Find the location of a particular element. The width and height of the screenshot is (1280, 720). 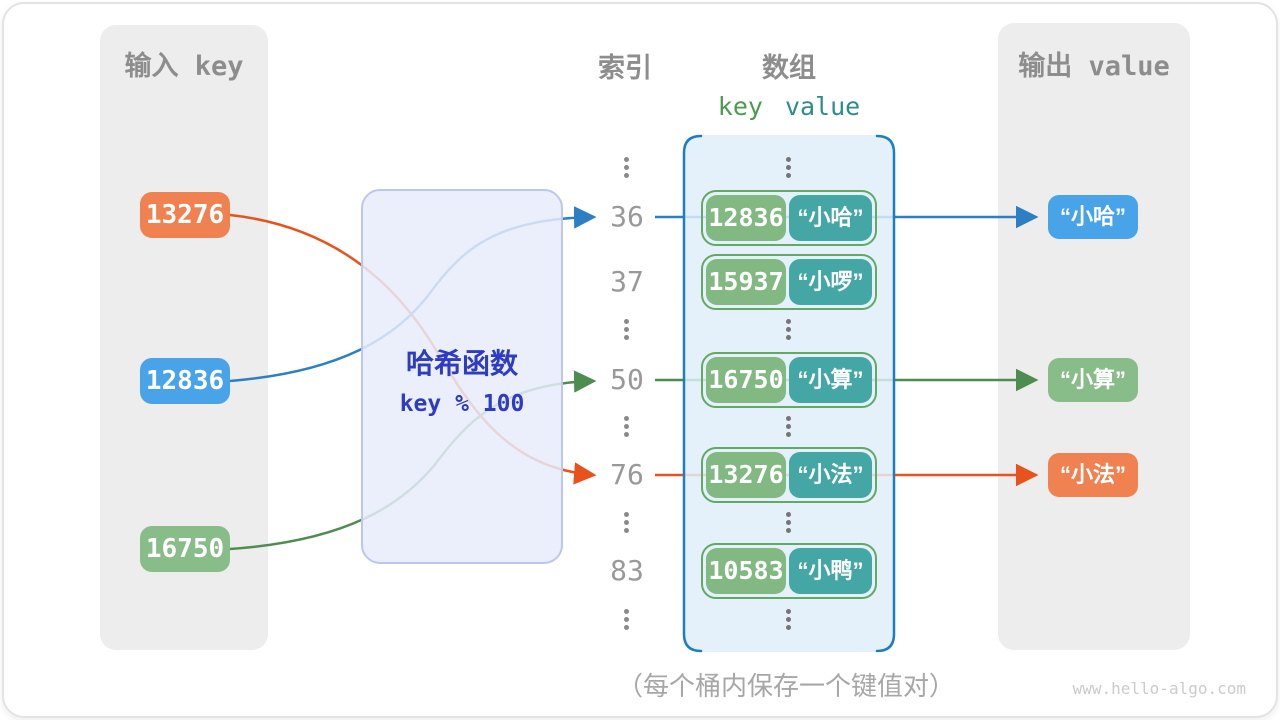

input-key-13276: 13276 is located at coordinates (185, 215).